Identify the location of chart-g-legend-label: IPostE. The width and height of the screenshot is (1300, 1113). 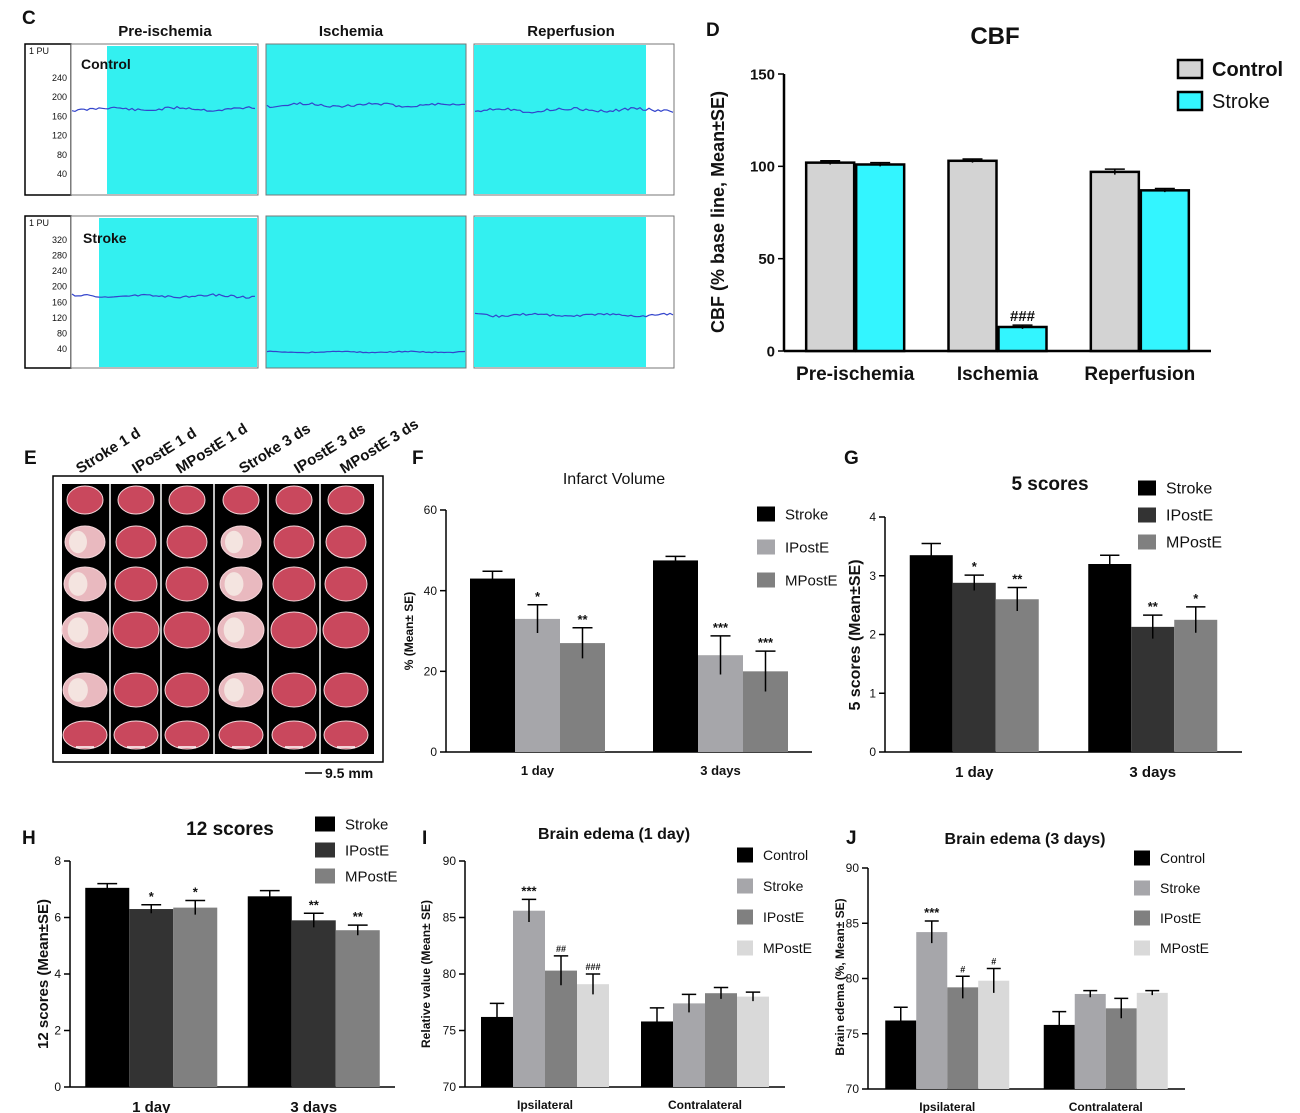
(1189, 516).